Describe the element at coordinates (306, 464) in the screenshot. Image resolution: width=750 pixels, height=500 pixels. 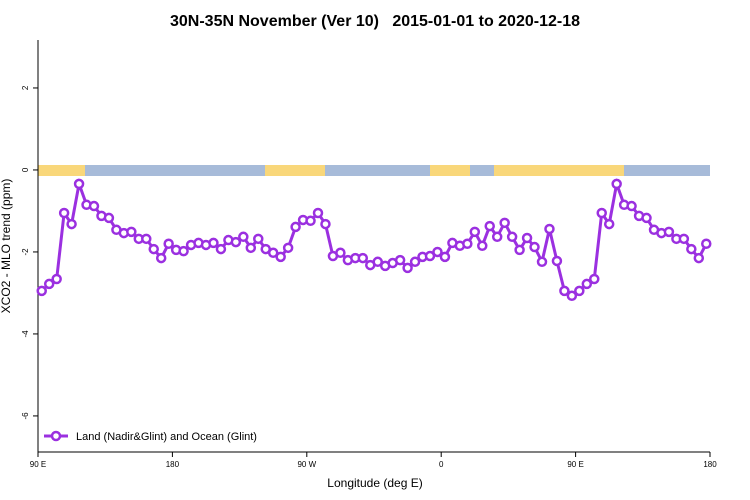
I see `x-tick-label: 90 W` at that location.